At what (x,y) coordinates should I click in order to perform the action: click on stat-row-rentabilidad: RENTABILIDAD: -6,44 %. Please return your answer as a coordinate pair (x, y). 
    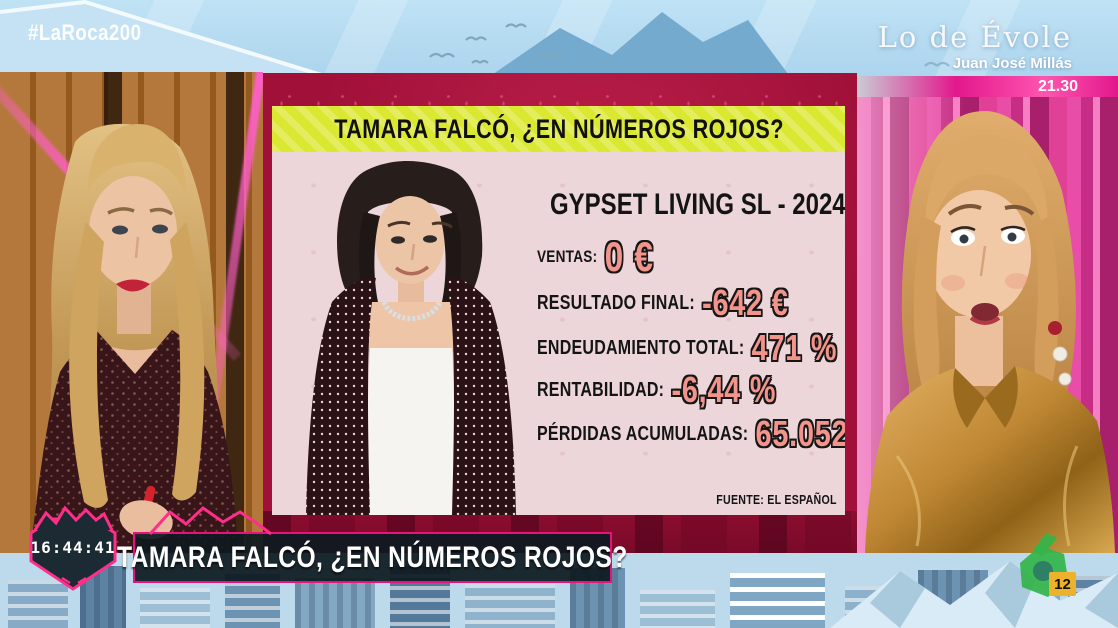
    Looking at the image, I should click on (656, 390).